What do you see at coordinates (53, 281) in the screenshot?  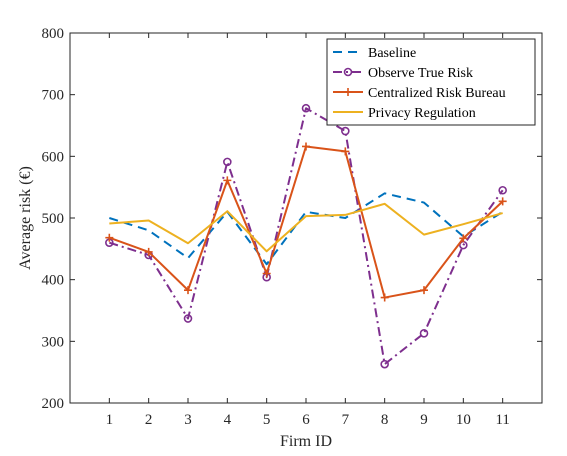 I see `y-tick-label: 400` at bounding box center [53, 281].